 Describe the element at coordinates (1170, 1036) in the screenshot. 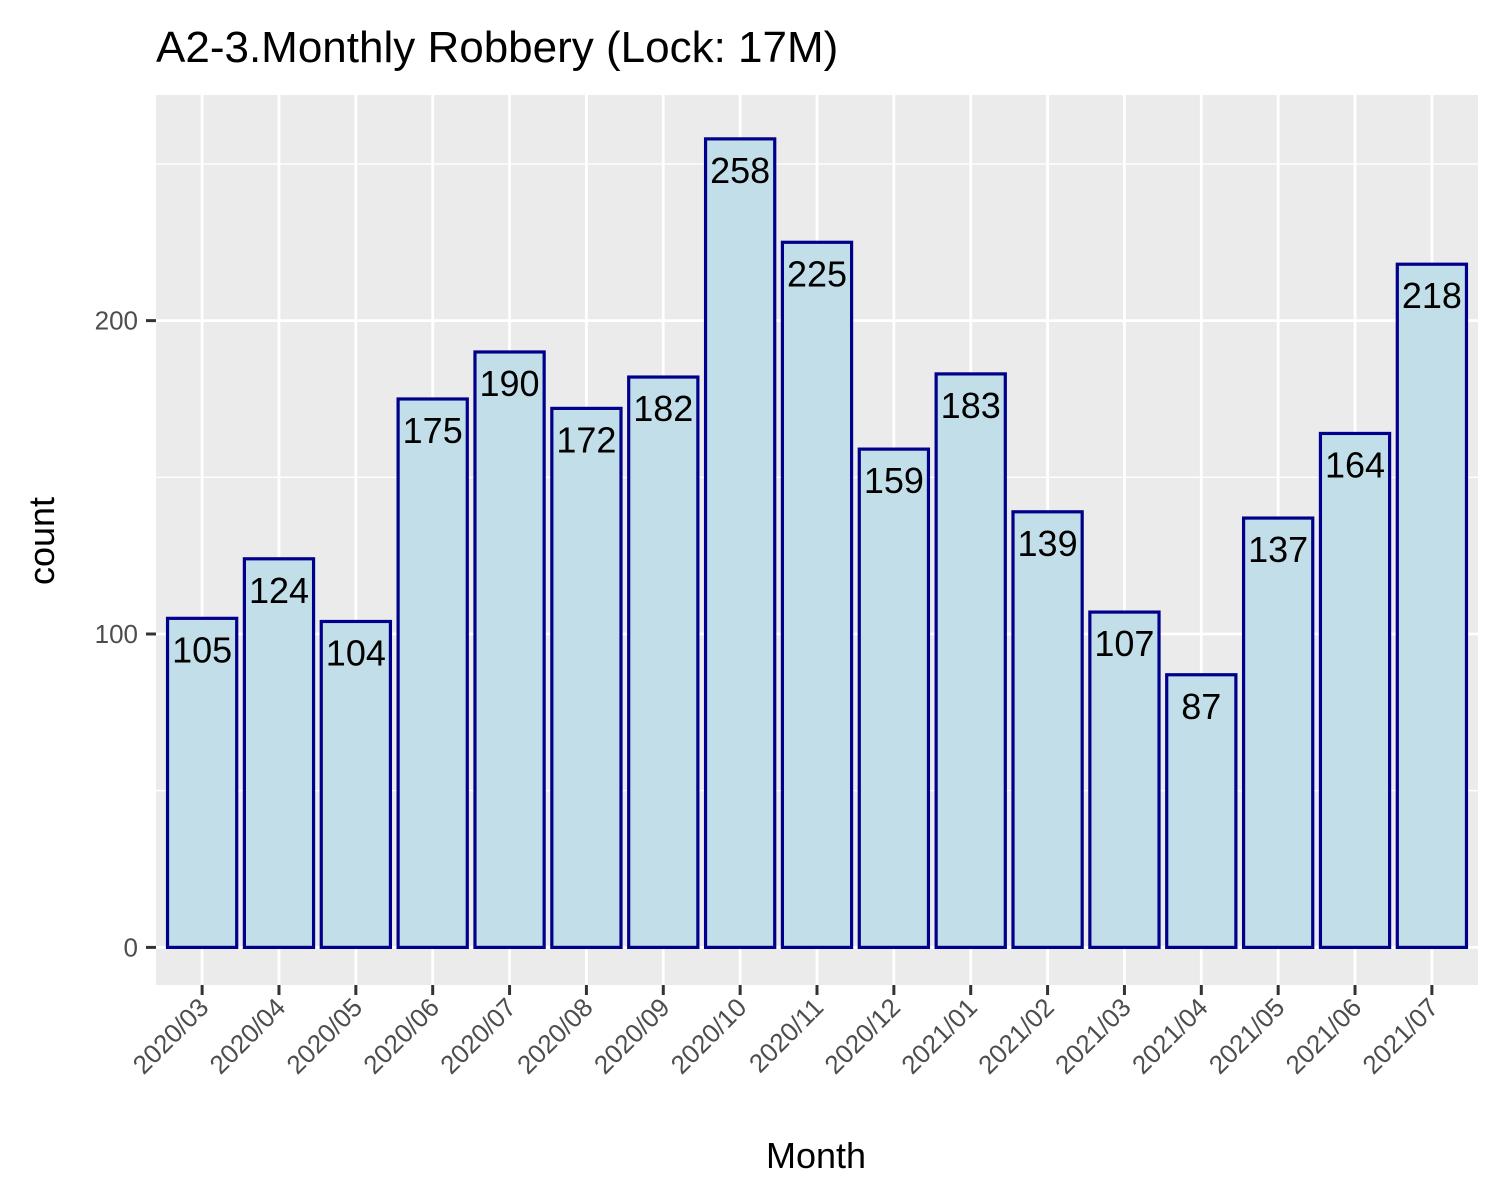

I see `x-tick-label: 2021/04` at that location.